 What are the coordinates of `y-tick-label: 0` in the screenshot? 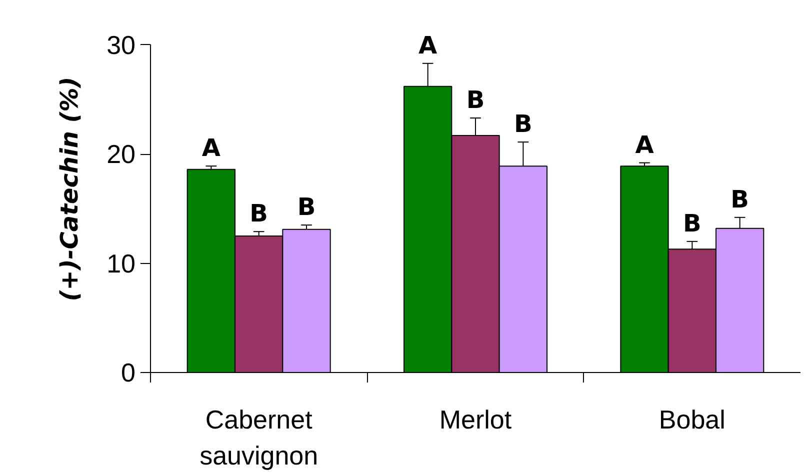 It's located at (128, 373).